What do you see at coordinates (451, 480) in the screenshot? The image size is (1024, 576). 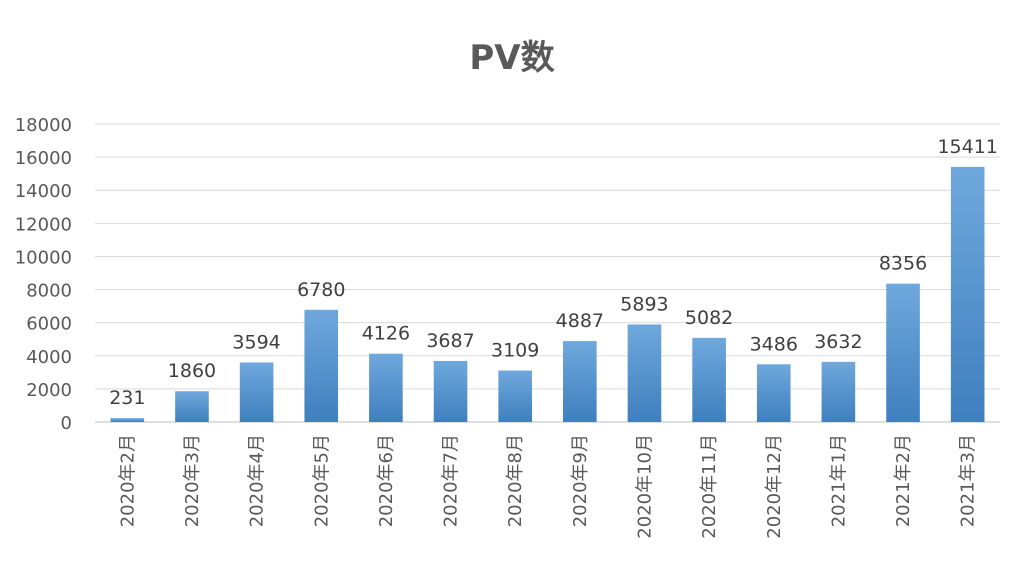 I see `x-tick-label: 2020年7月` at bounding box center [451, 480].